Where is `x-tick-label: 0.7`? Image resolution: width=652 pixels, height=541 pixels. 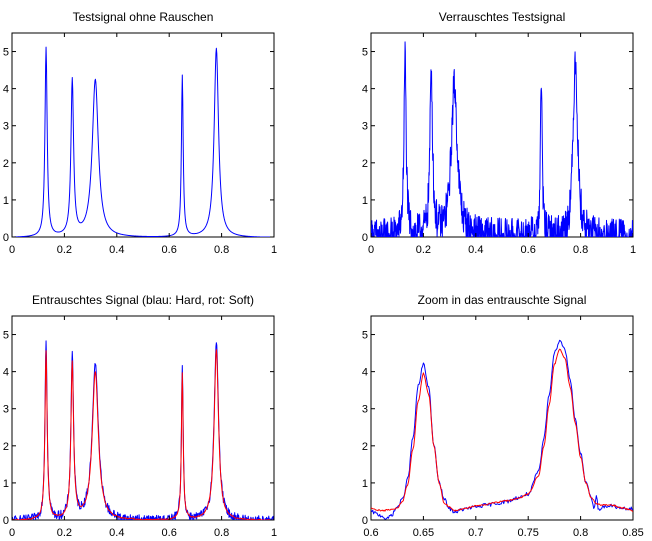
x-tick-label: 0.7 is located at coordinates (475, 533).